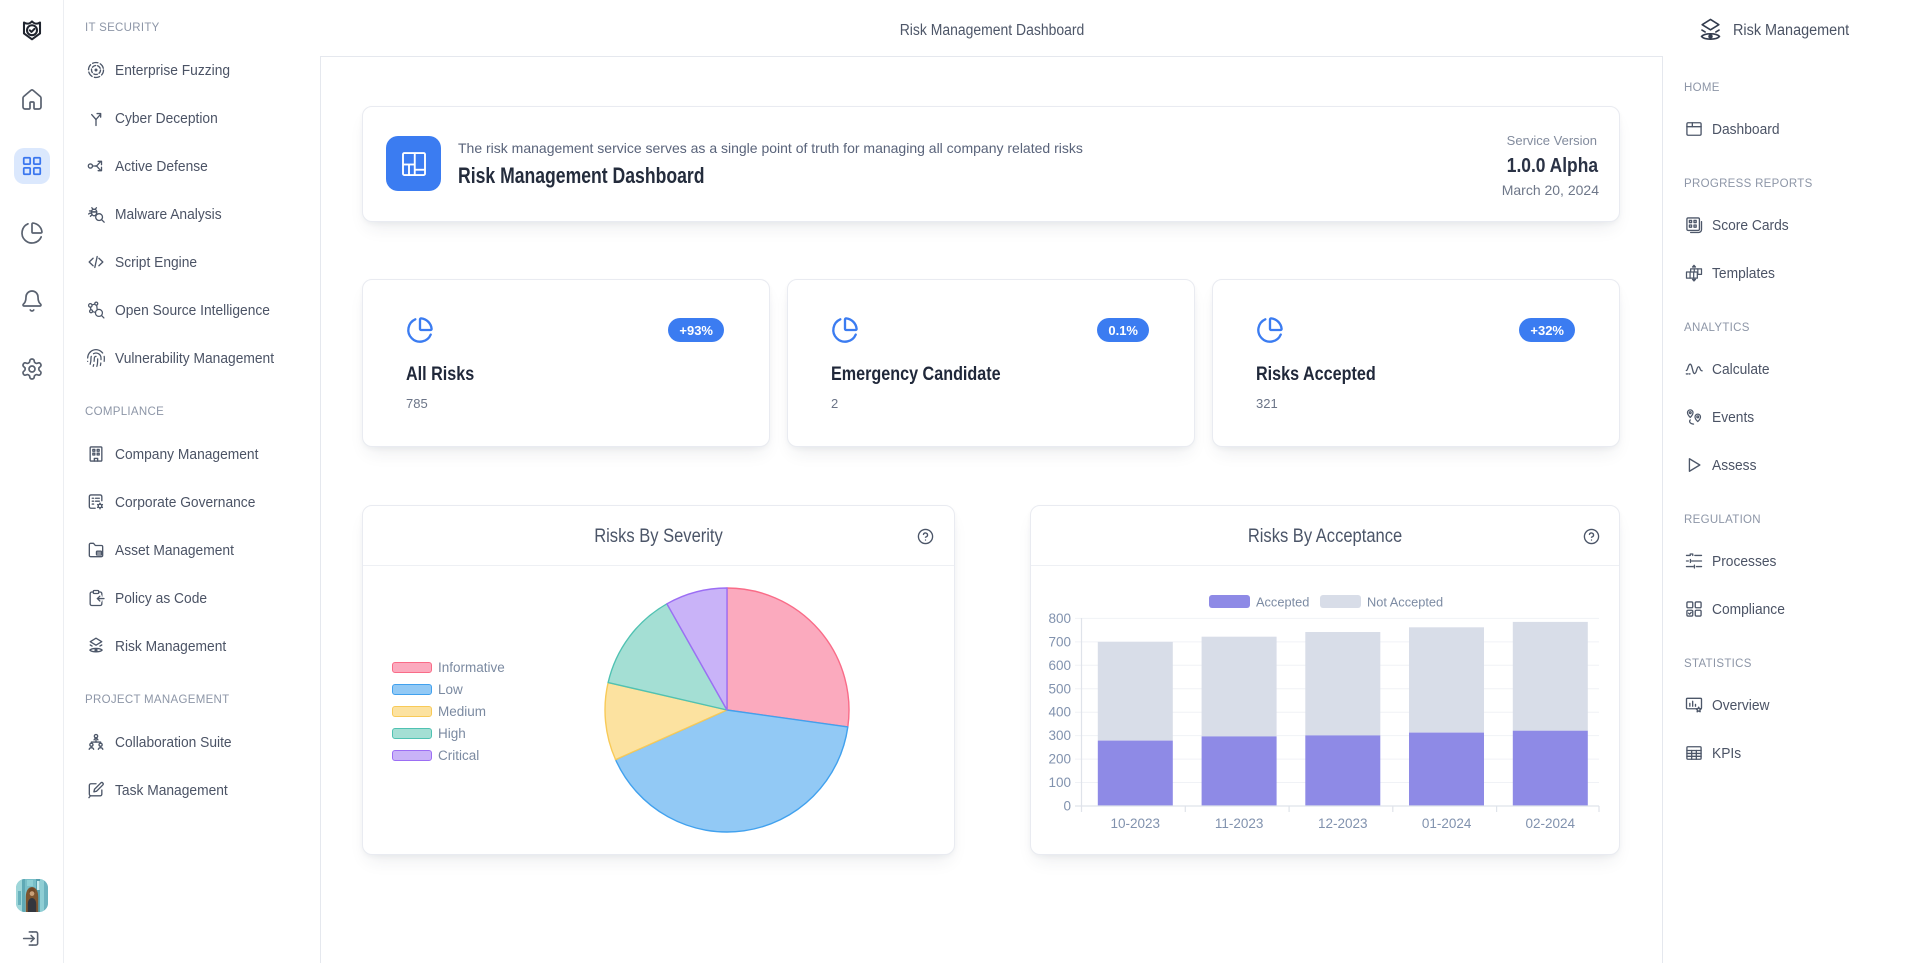  I want to click on svg-text: Accepted, so click(1282, 602).